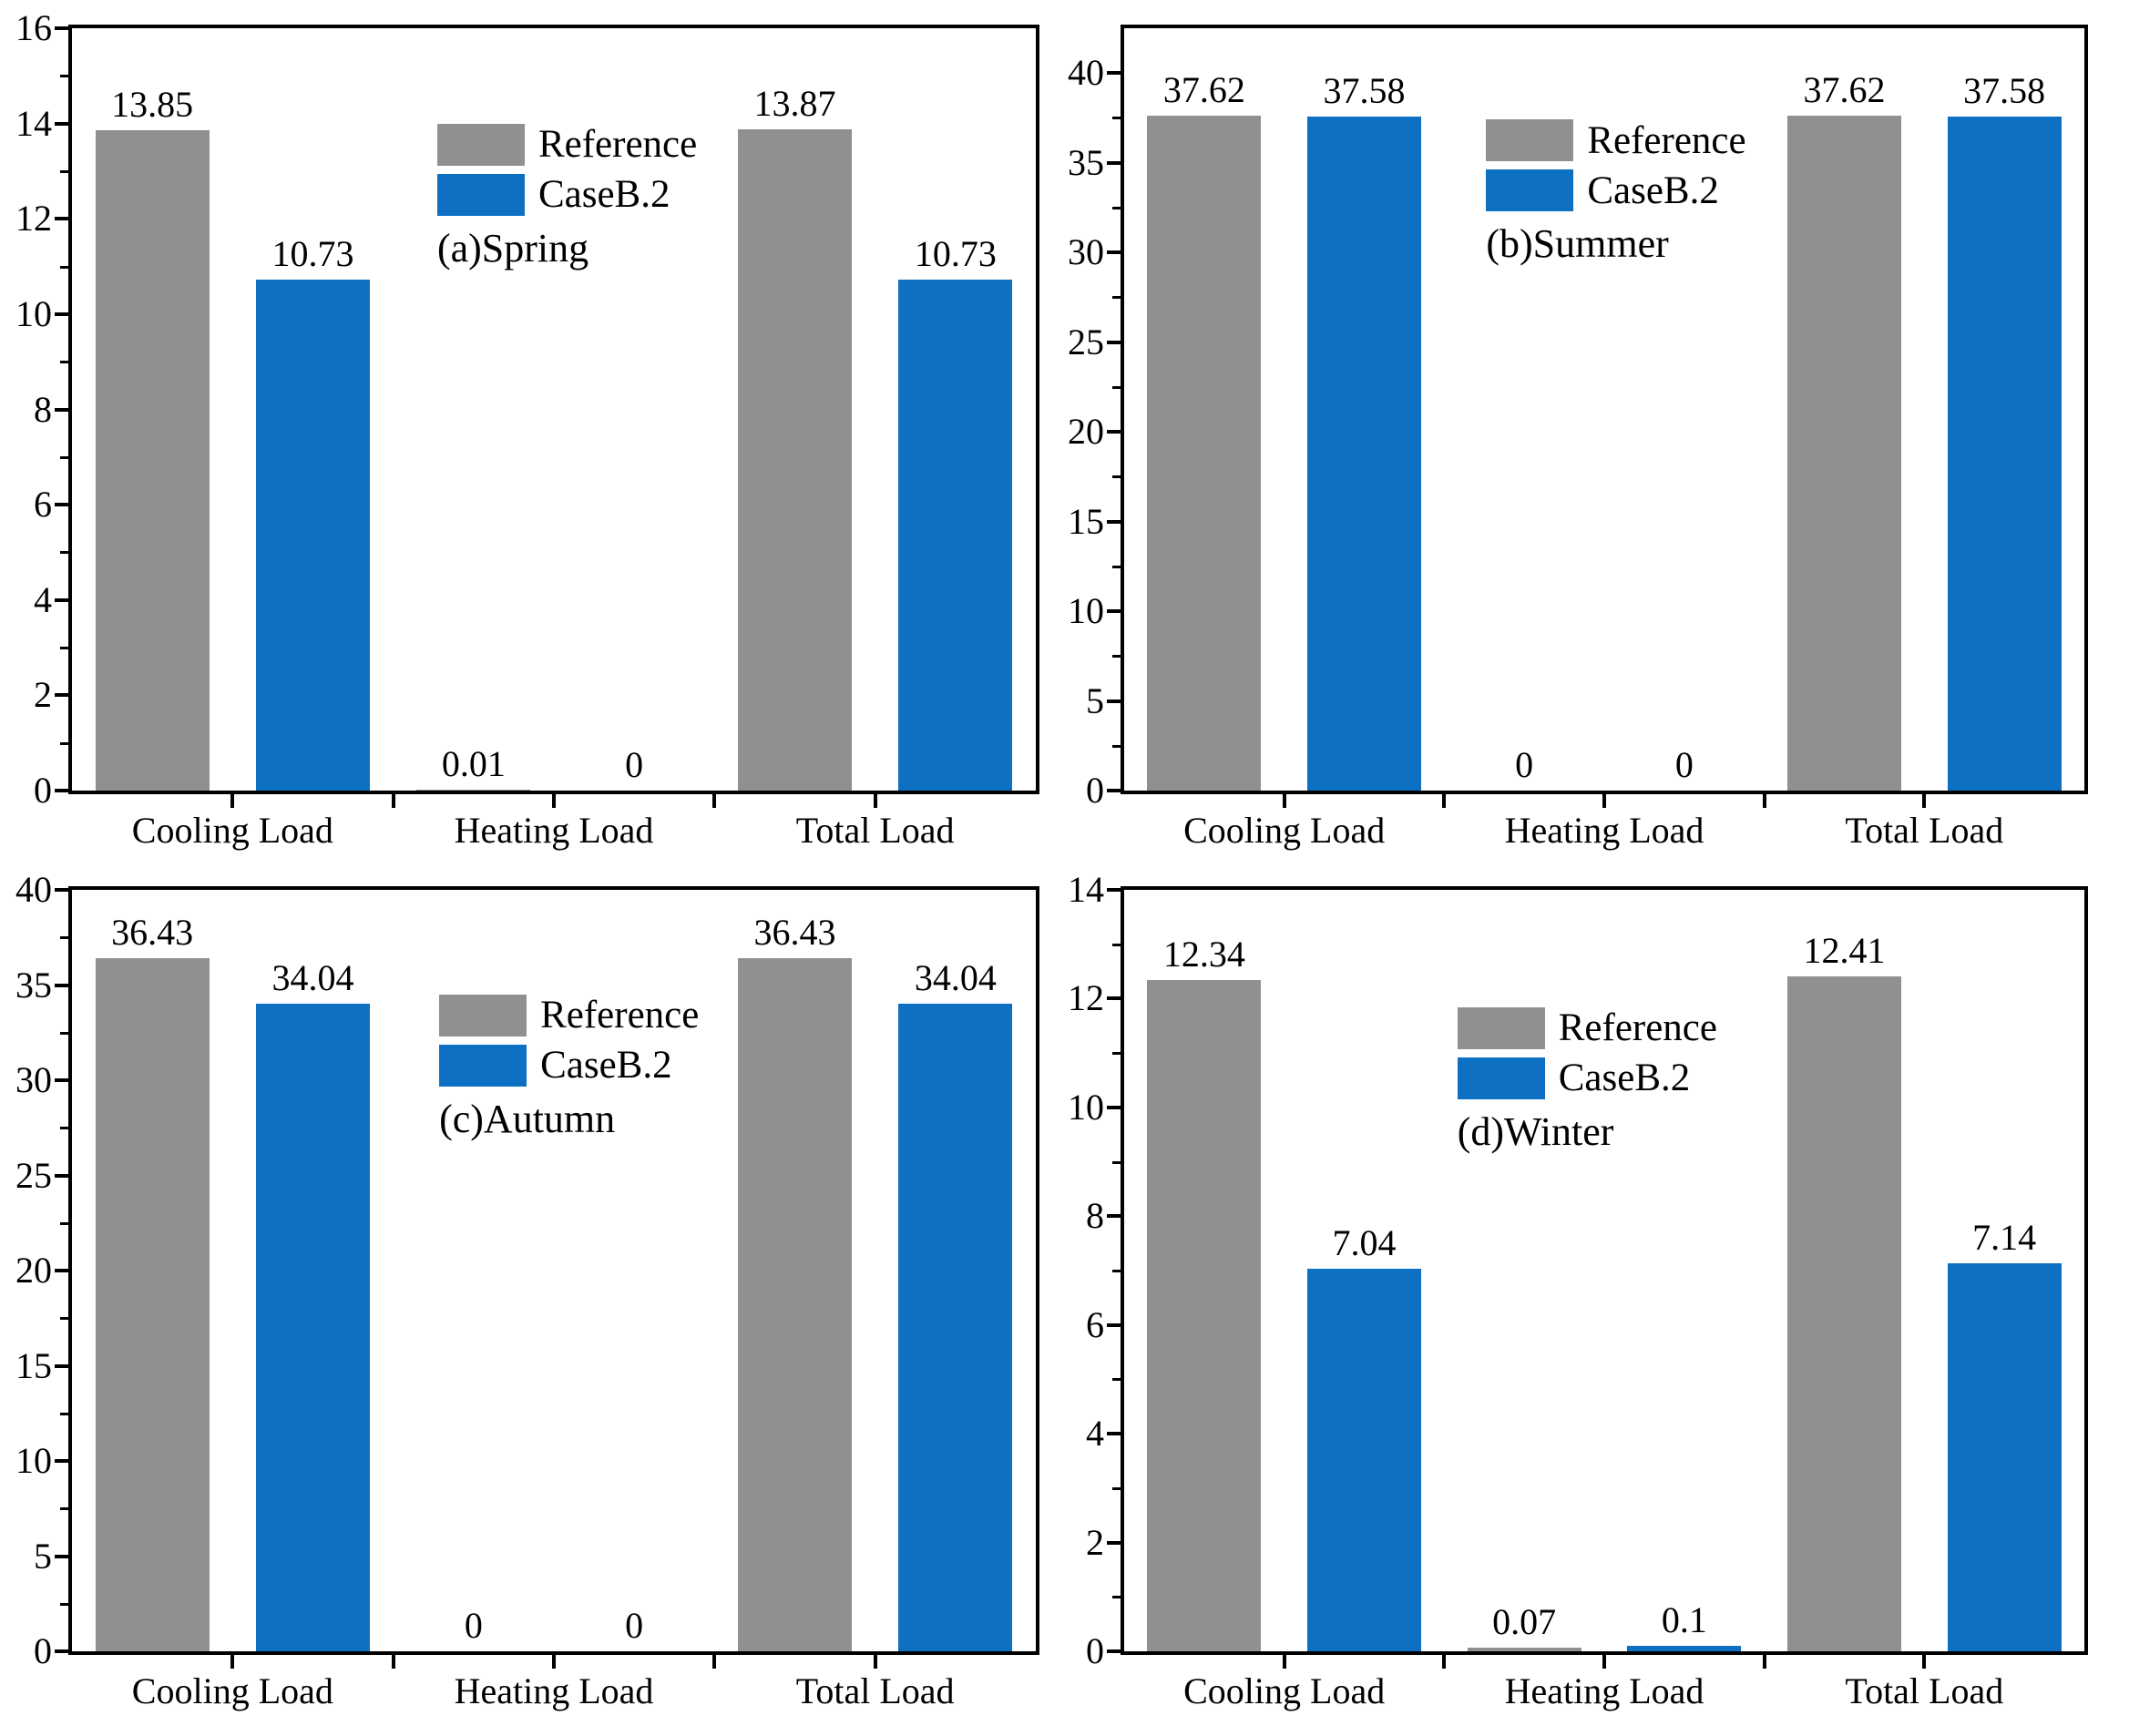 Image resolution: width=2129 pixels, height=1736 pixels. I want to click on bar-value-label: 34.04, so click(312, 977).